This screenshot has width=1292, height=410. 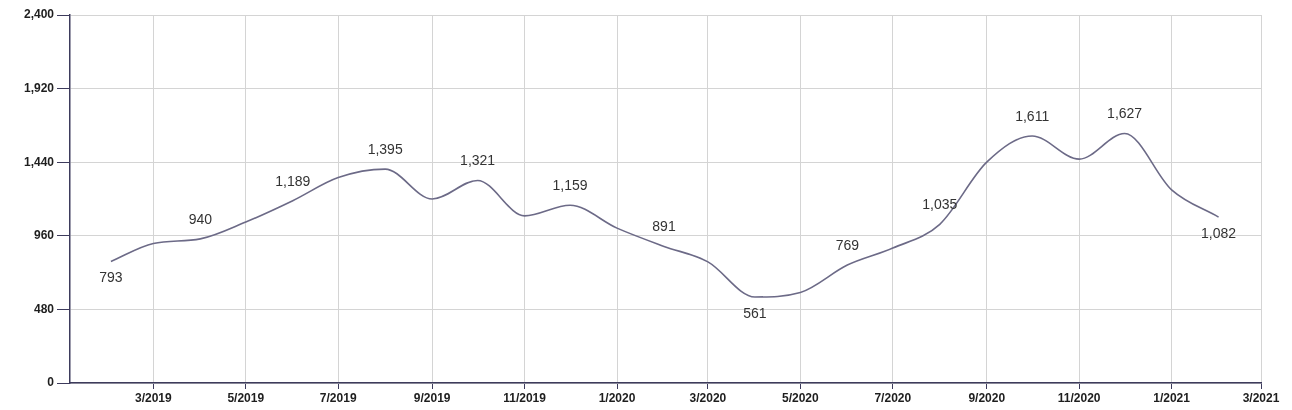 I want to click on data-label: 793, so click(x=111, y=277).